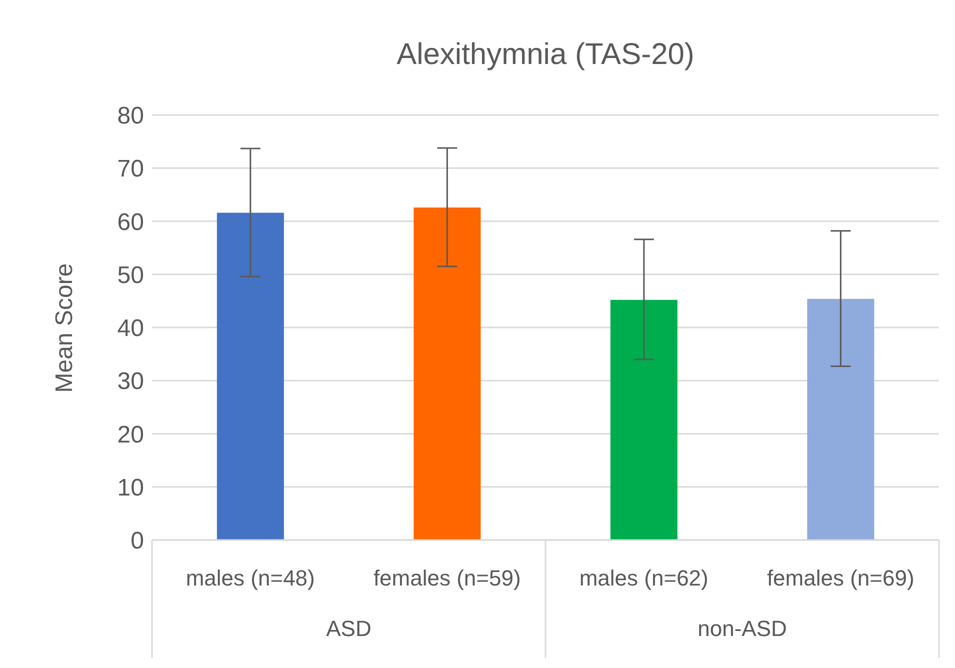 The width and height of the screenshot is (955, 668). Describe the element at coordinates (130, 382) in the screenshot. I see `y-tick-label: 30` at that location.